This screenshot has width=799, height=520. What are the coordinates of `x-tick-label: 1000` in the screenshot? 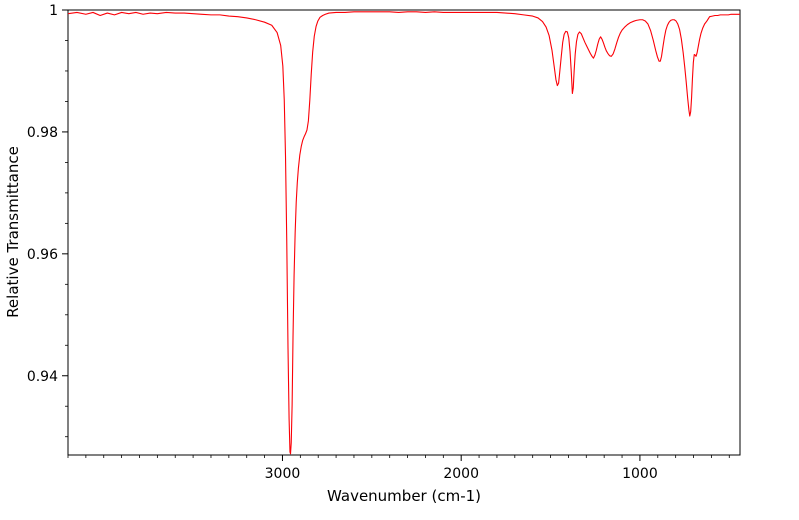 It's located at (640, 474).